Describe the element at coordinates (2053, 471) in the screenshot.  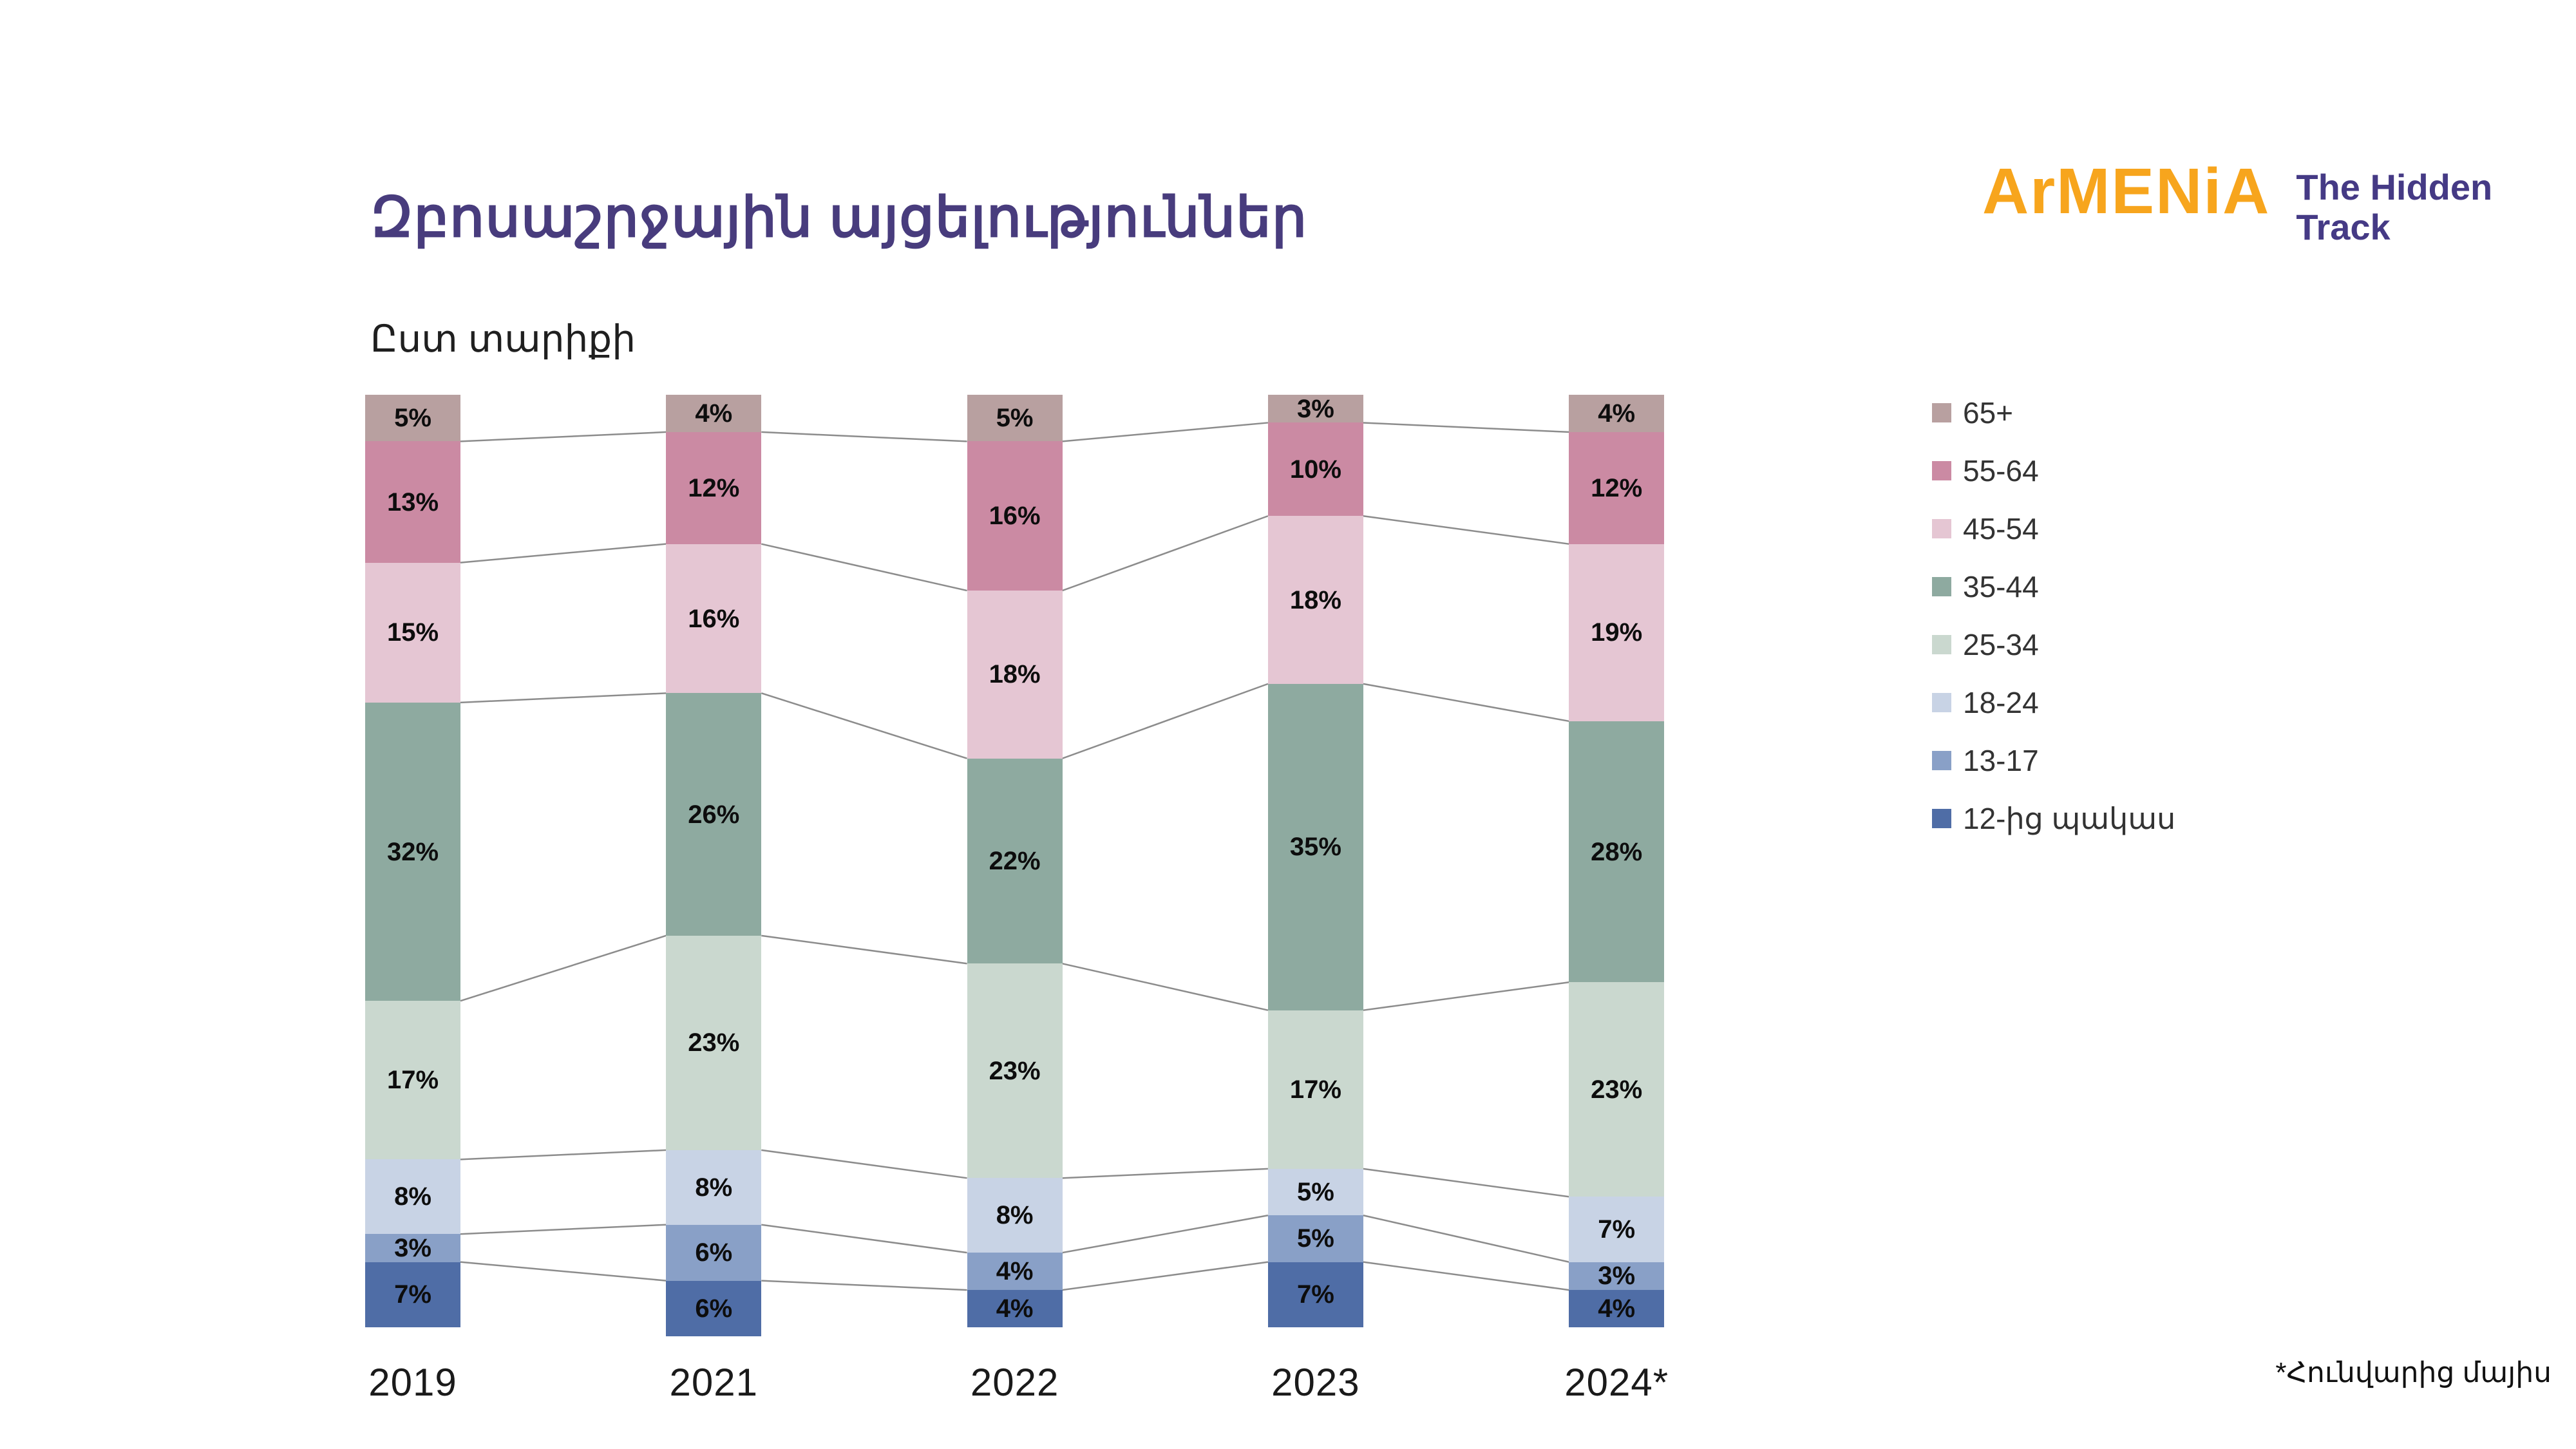
I see `legend-item: 55-64` at that location.